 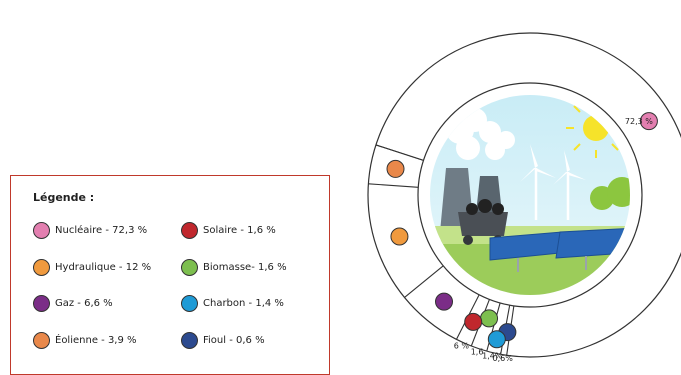 I want to click on legend-dot-eolienne, so click(x=41, y=340).